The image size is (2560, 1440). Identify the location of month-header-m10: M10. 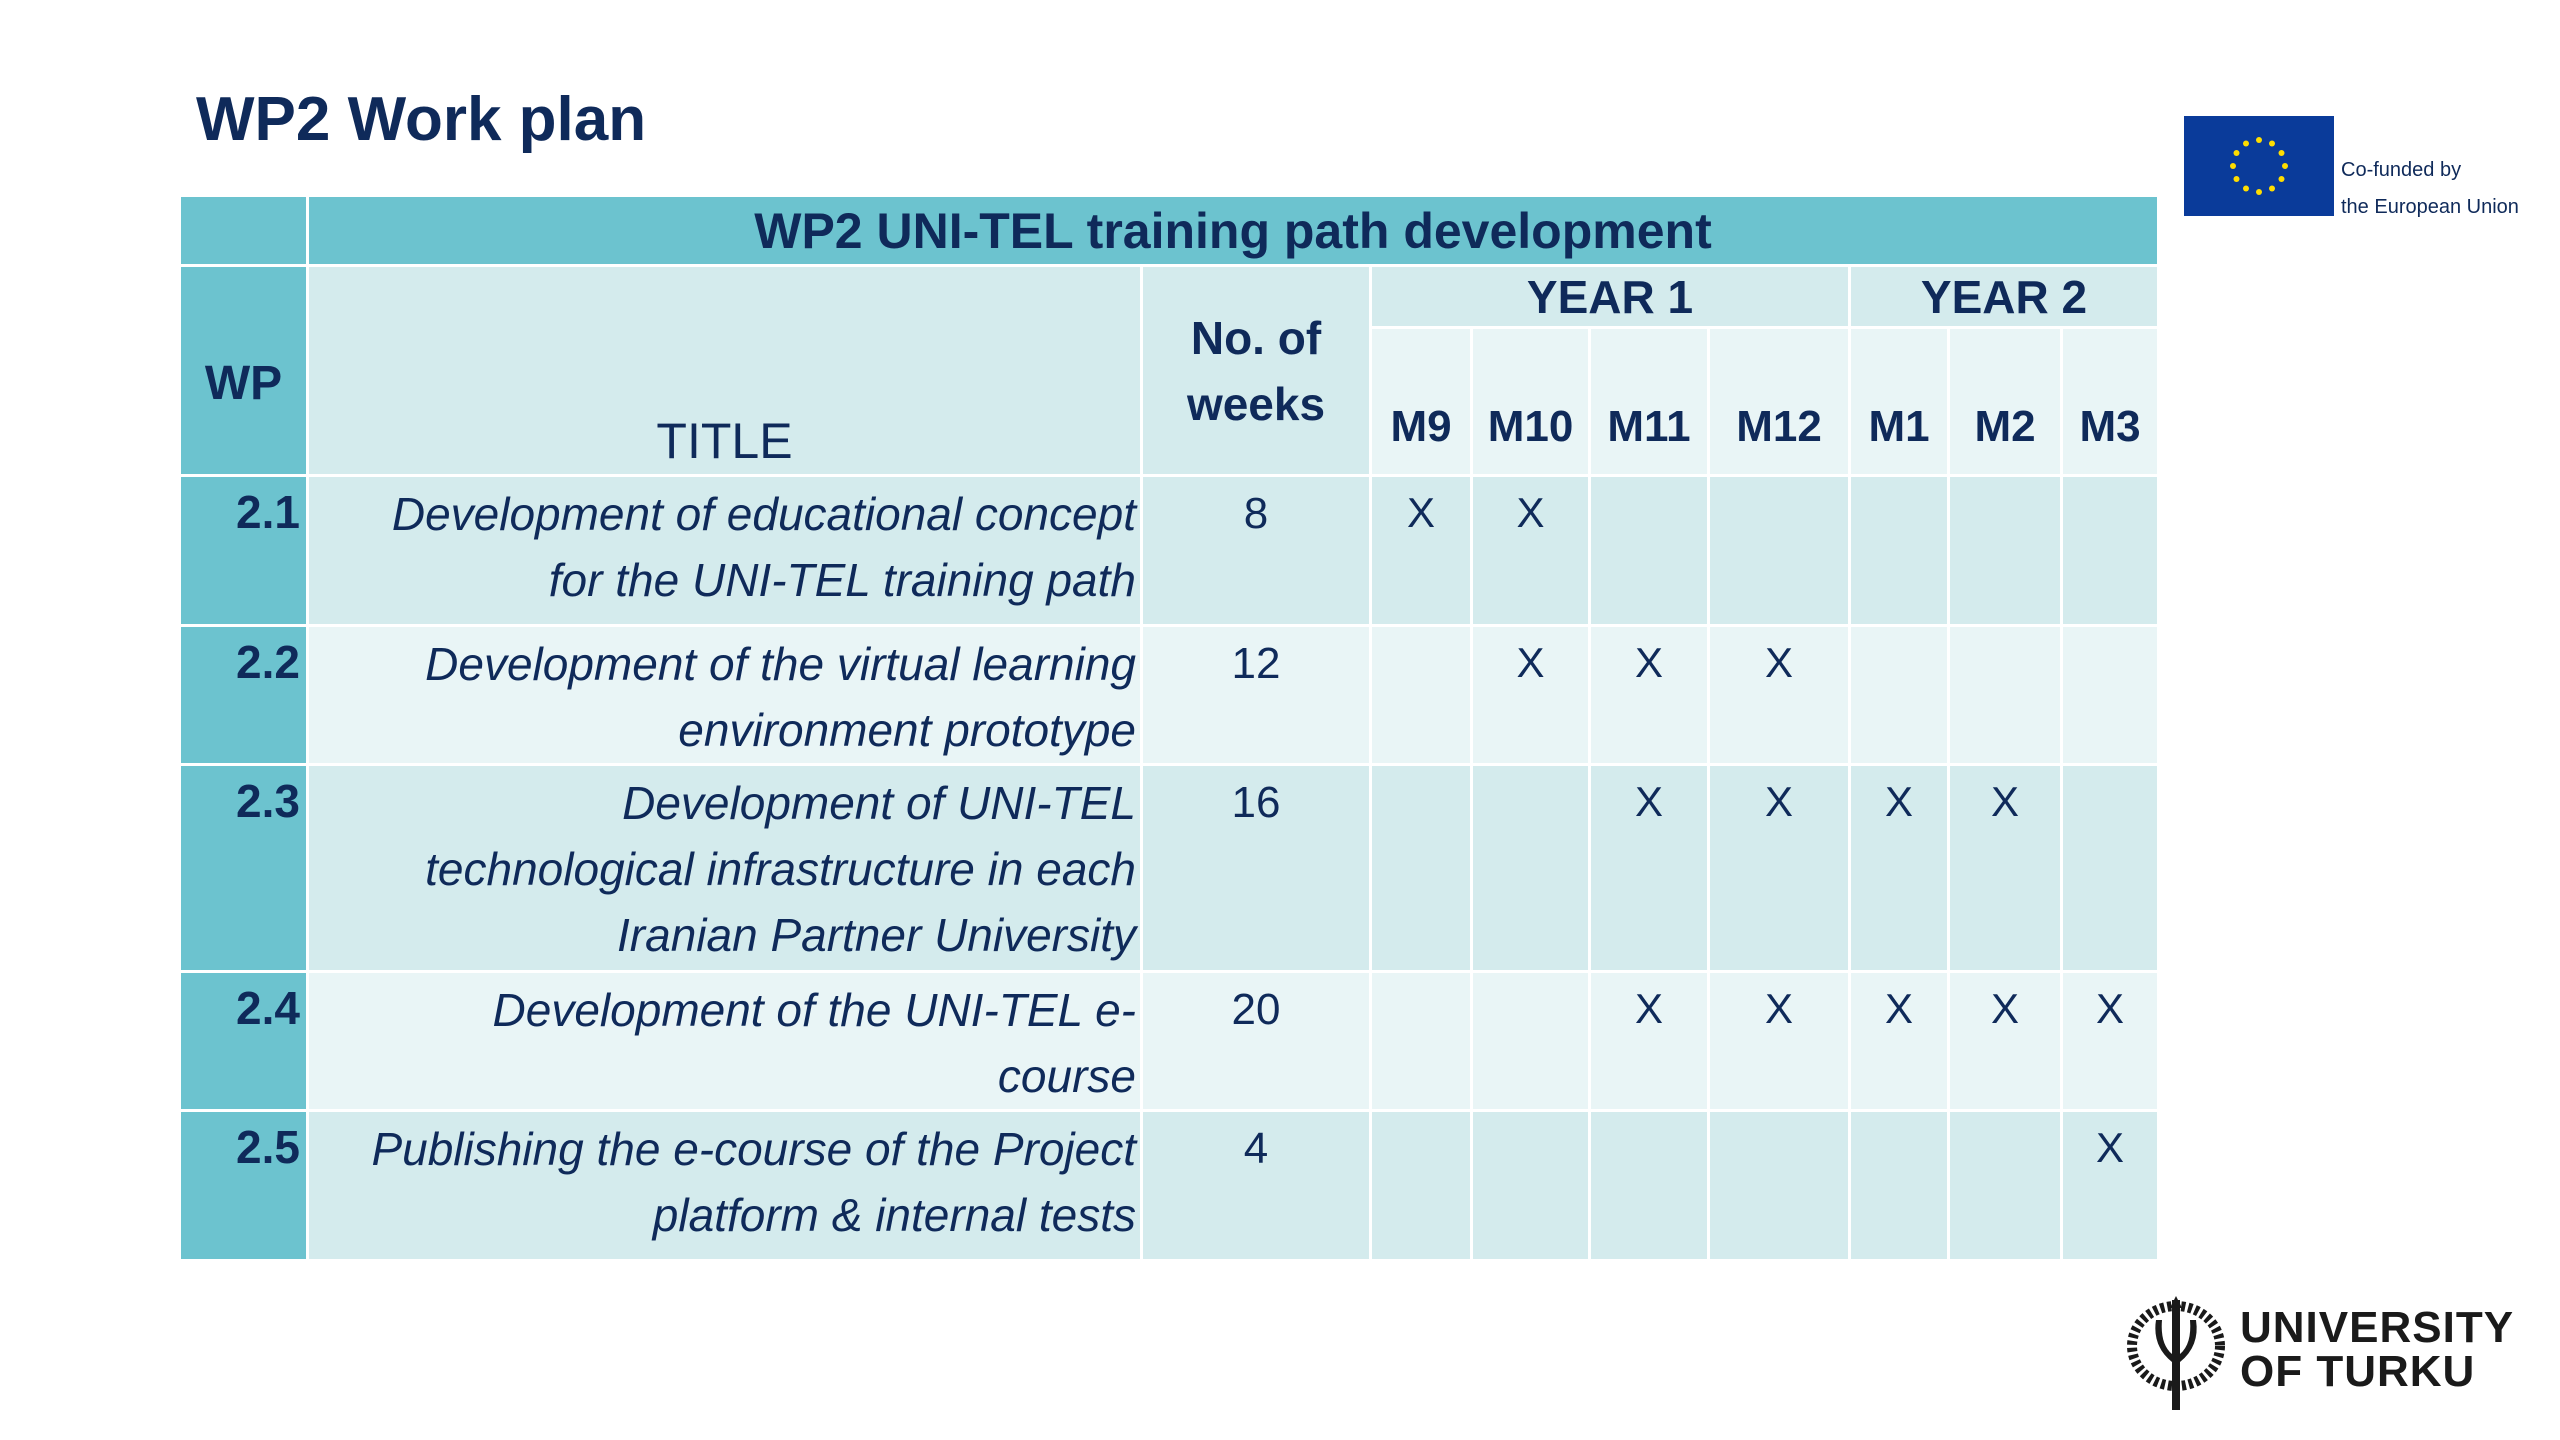
(1530, 401).